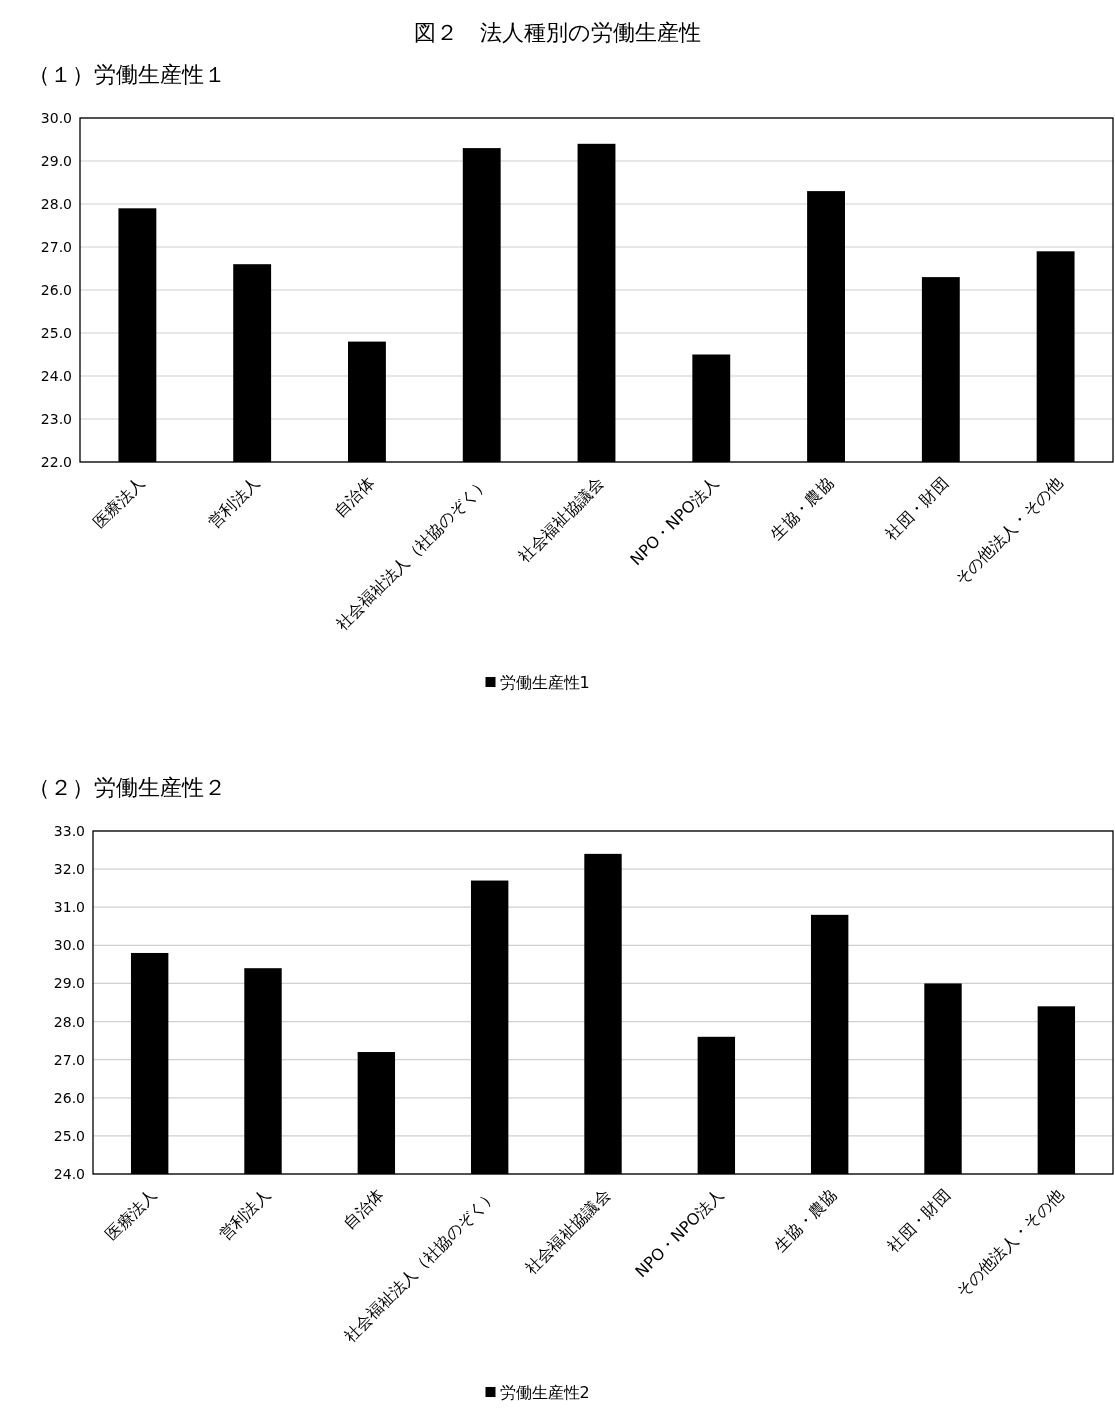  I want to click on chart-title: 図２ 法人種別の労働生産性, so click(557, 32).